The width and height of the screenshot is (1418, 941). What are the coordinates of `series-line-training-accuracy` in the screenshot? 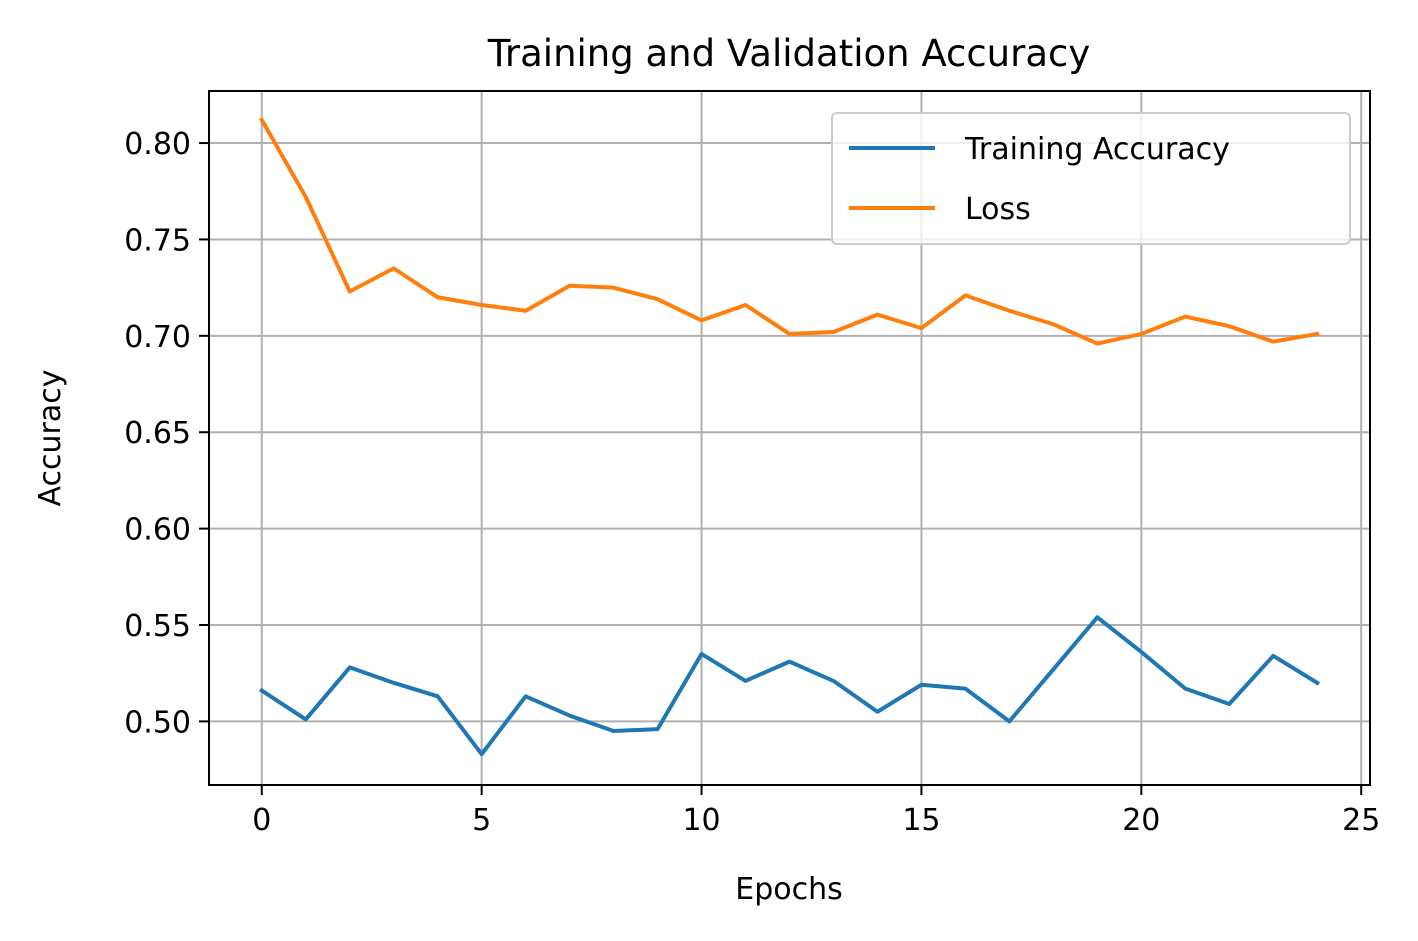 It's located at (789, 686).